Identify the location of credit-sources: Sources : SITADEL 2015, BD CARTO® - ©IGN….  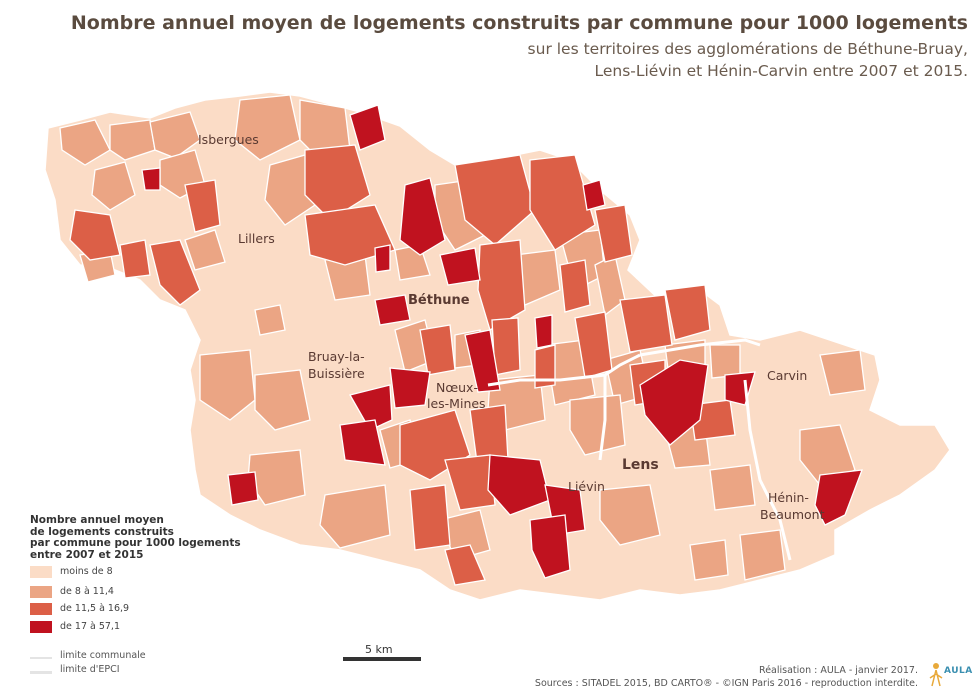
(726, 683).